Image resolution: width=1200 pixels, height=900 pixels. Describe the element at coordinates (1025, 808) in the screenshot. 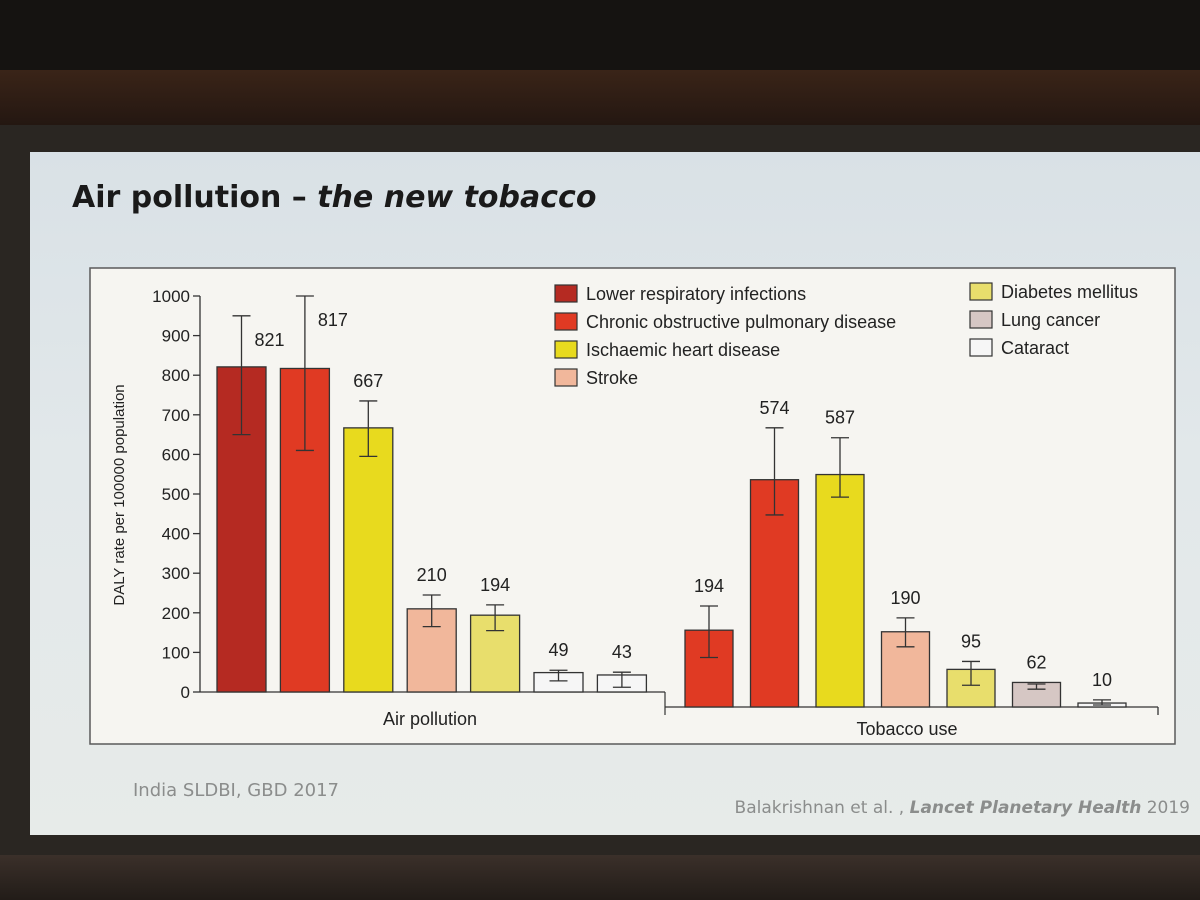

I see `citation-journal: Lancet Planetary Health` at that location.